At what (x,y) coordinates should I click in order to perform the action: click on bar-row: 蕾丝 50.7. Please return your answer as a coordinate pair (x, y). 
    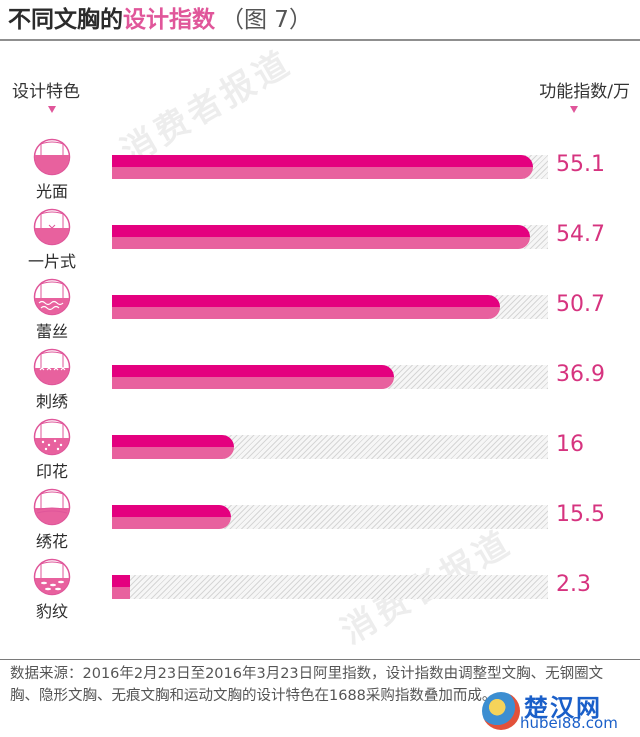
    Looking at the image, I should click on (320, 311).